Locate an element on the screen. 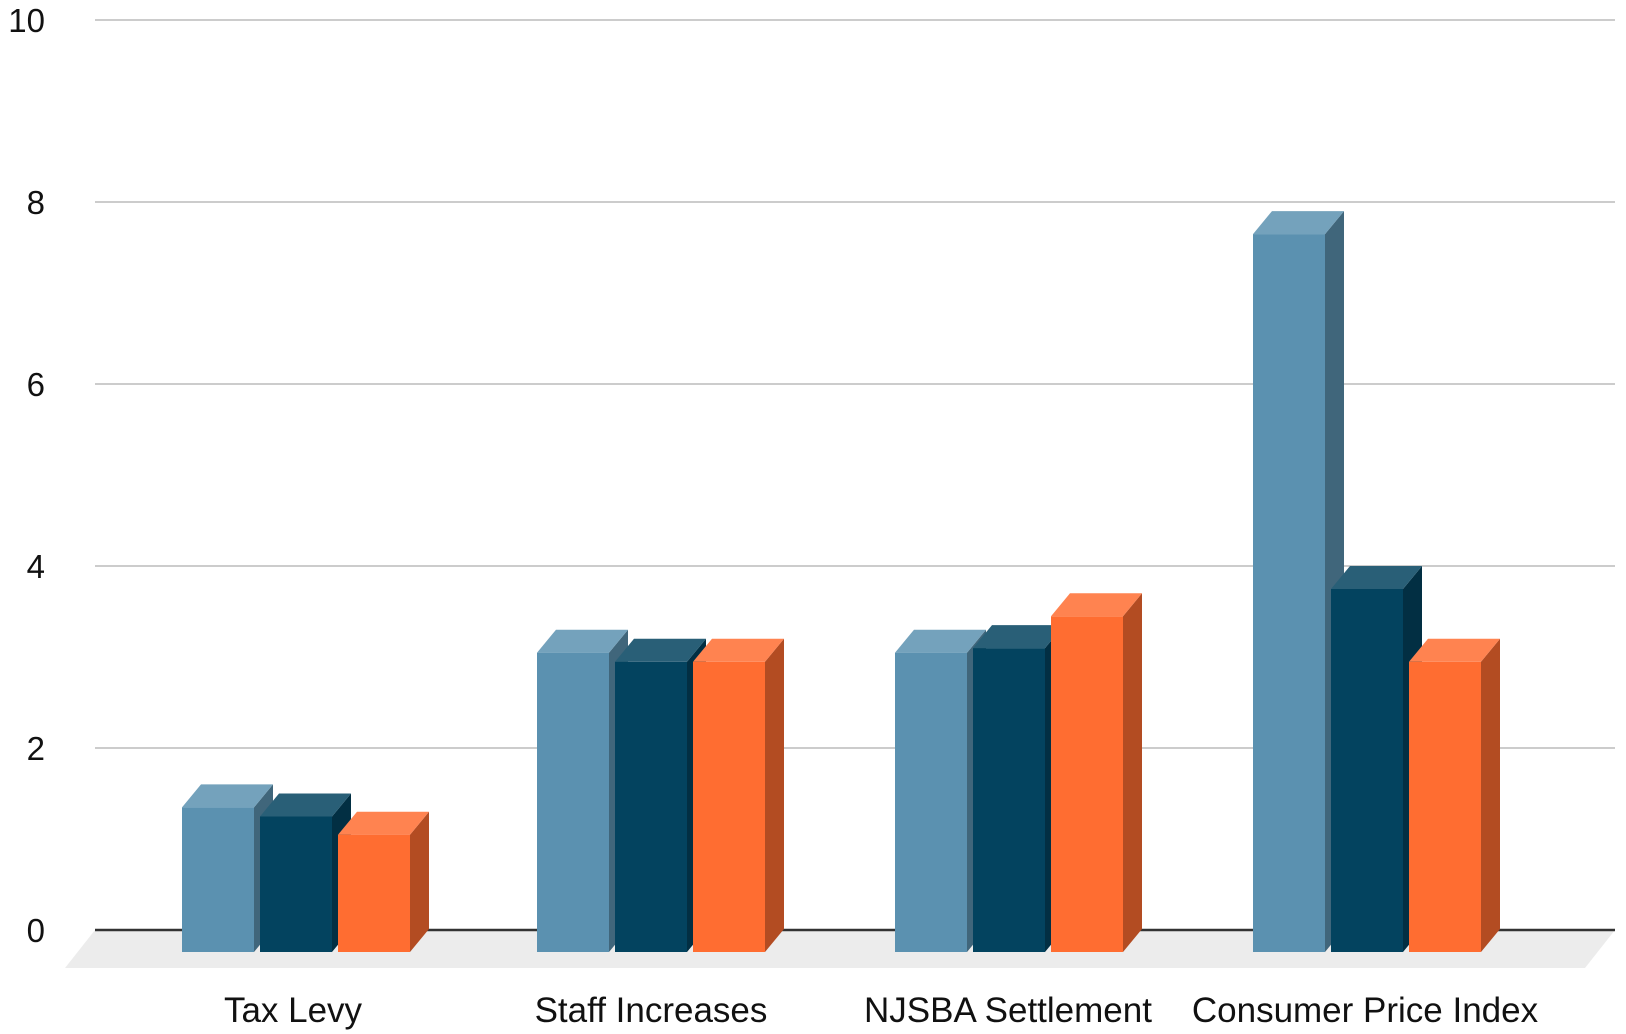 This screenshot has height=1034, width=1626. chart-floor is located at coordinates (840, 949).